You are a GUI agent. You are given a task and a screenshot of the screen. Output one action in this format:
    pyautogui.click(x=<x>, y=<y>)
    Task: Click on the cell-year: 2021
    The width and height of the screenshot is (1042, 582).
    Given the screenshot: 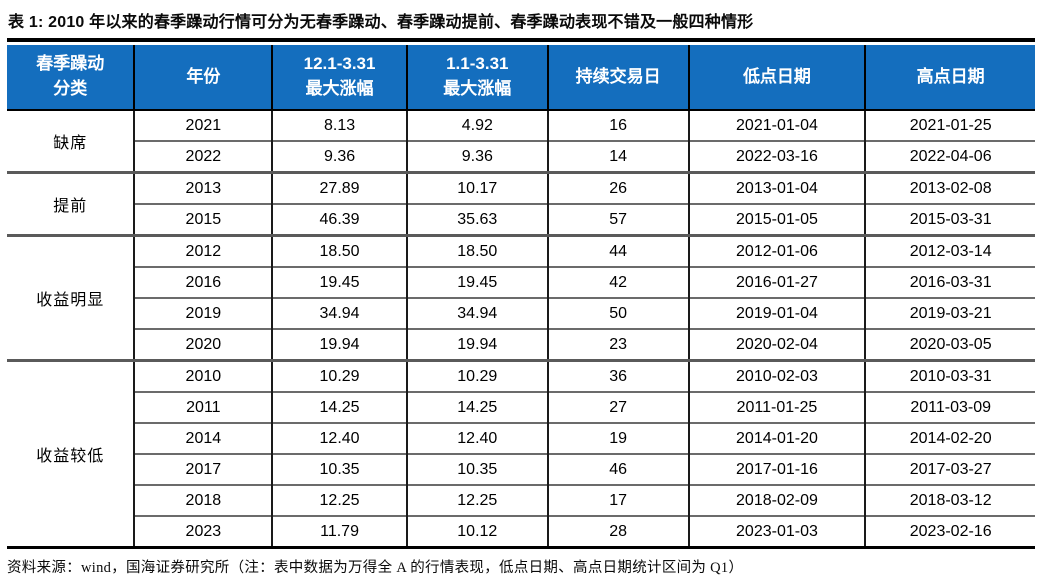 What is the action you would take?
    pyautogui.click(x=203, y=125)
    